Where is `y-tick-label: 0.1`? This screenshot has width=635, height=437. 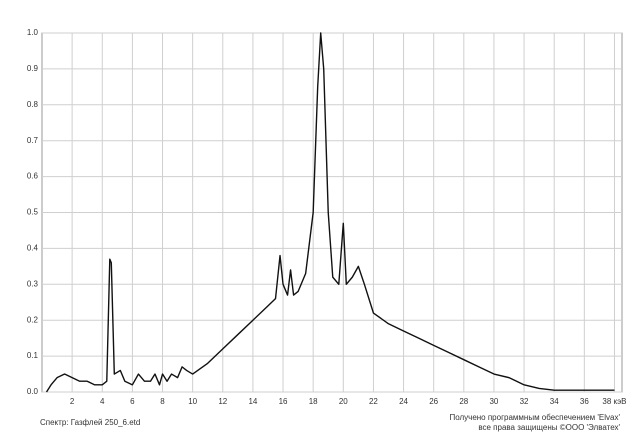 y-tick-label: 0.1 is located at coordinates (33, 355).